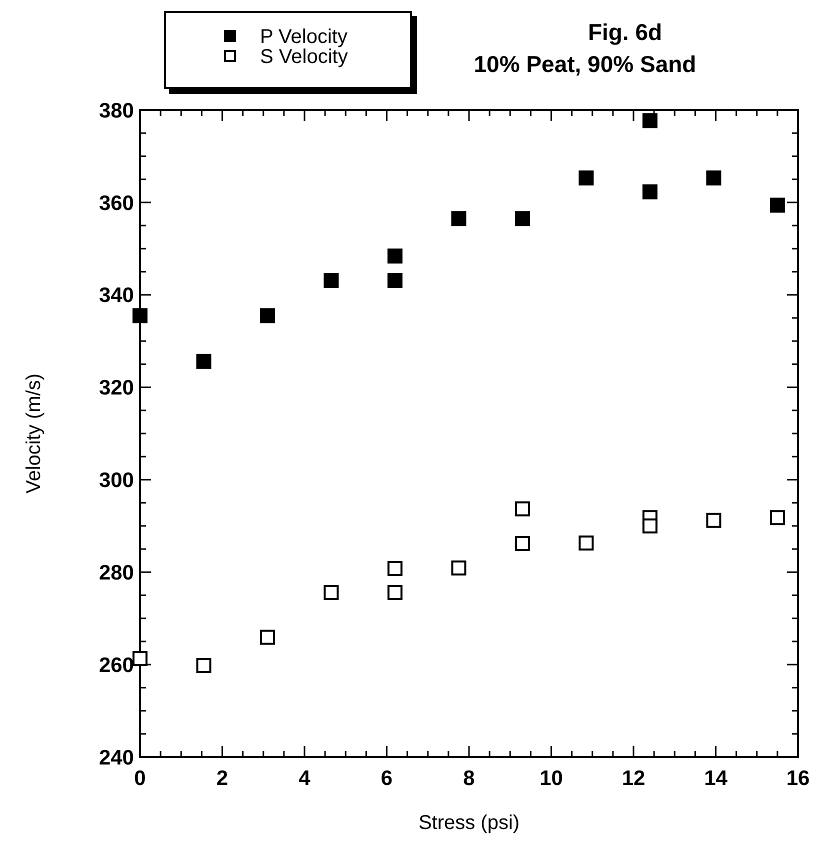  What do you see at coordinates (222, 778) in the screenshot?
I see `x-tick-label: 2` at bounding box center [222, 778].